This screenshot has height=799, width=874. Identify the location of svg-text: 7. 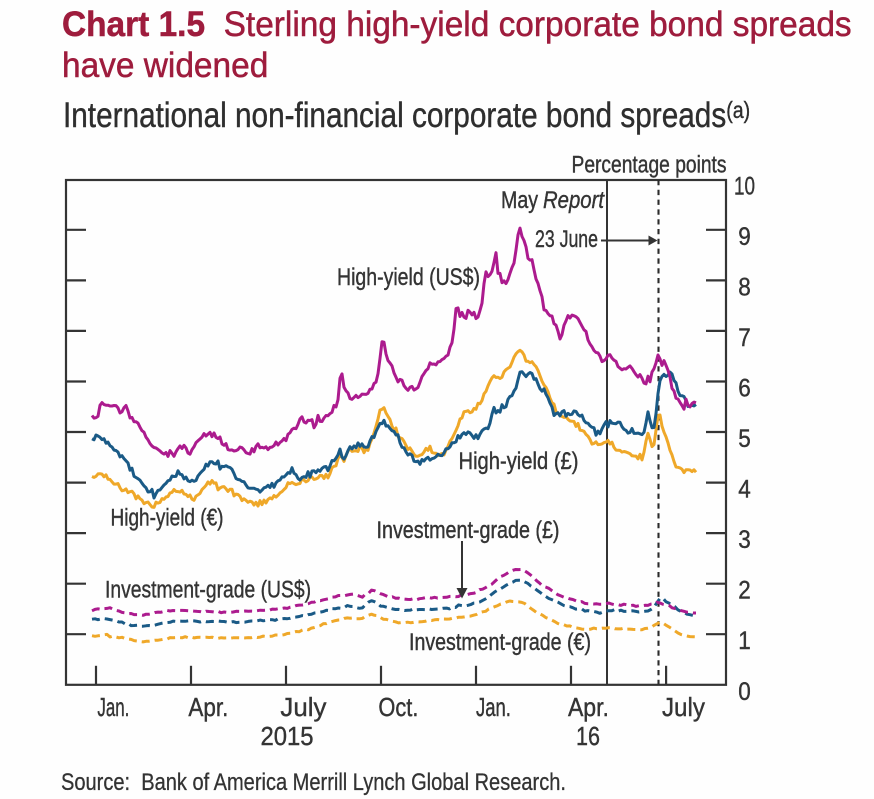
(744, 338).